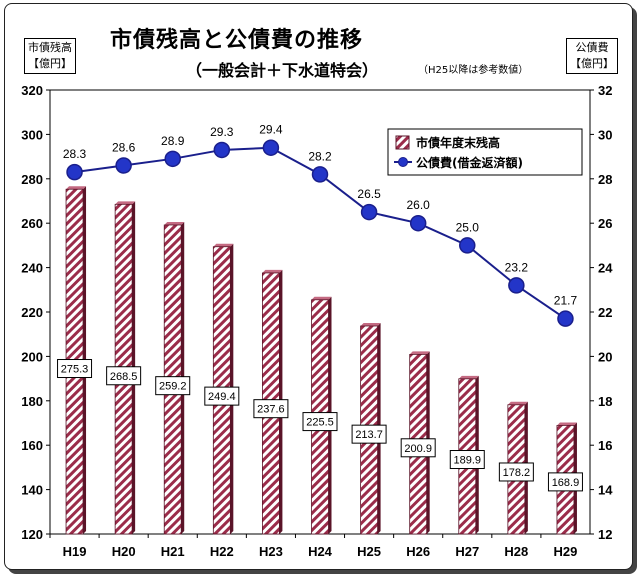 Image resolution: width=641 pixels, height=577 pixels. What do you see at coordinates (173, 141) in the screenshot?
I see `line-data-label: 28.9` at bounding box center [173, 141].